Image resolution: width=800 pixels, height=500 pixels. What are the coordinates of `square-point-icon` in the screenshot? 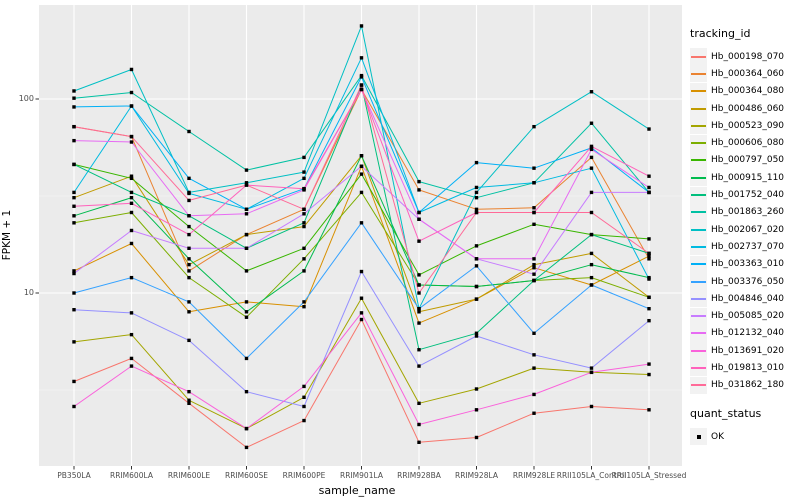 It's located at (698, 436).